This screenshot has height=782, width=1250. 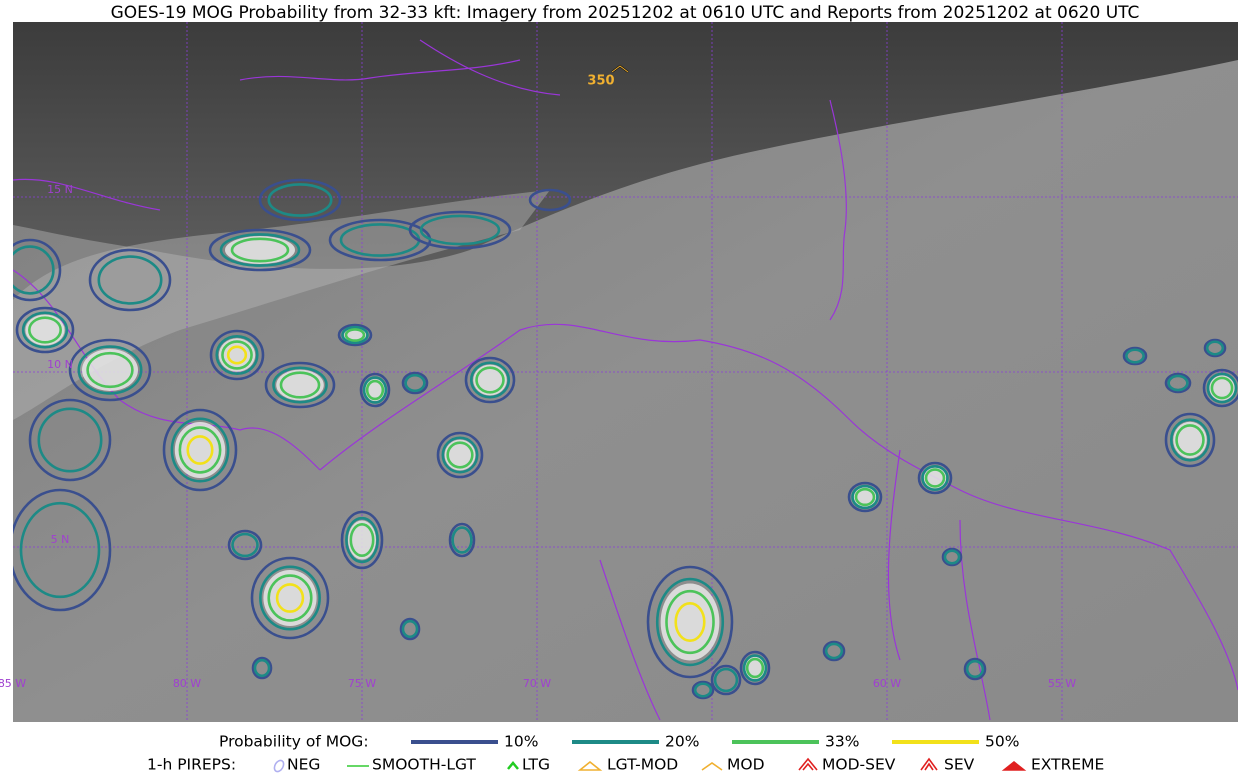 What do you see at coordinates (60, 364) in the screenshot?
I see `lat-label: 10 N` at bounding box center [60, 364].